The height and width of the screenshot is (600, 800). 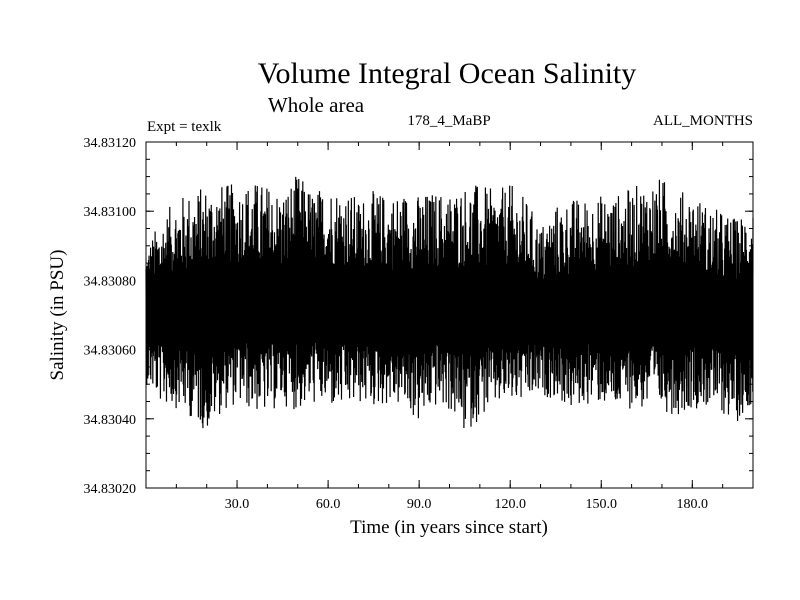 I want to click on y-tick-label: 34.83120, so click(x=110, y=143).